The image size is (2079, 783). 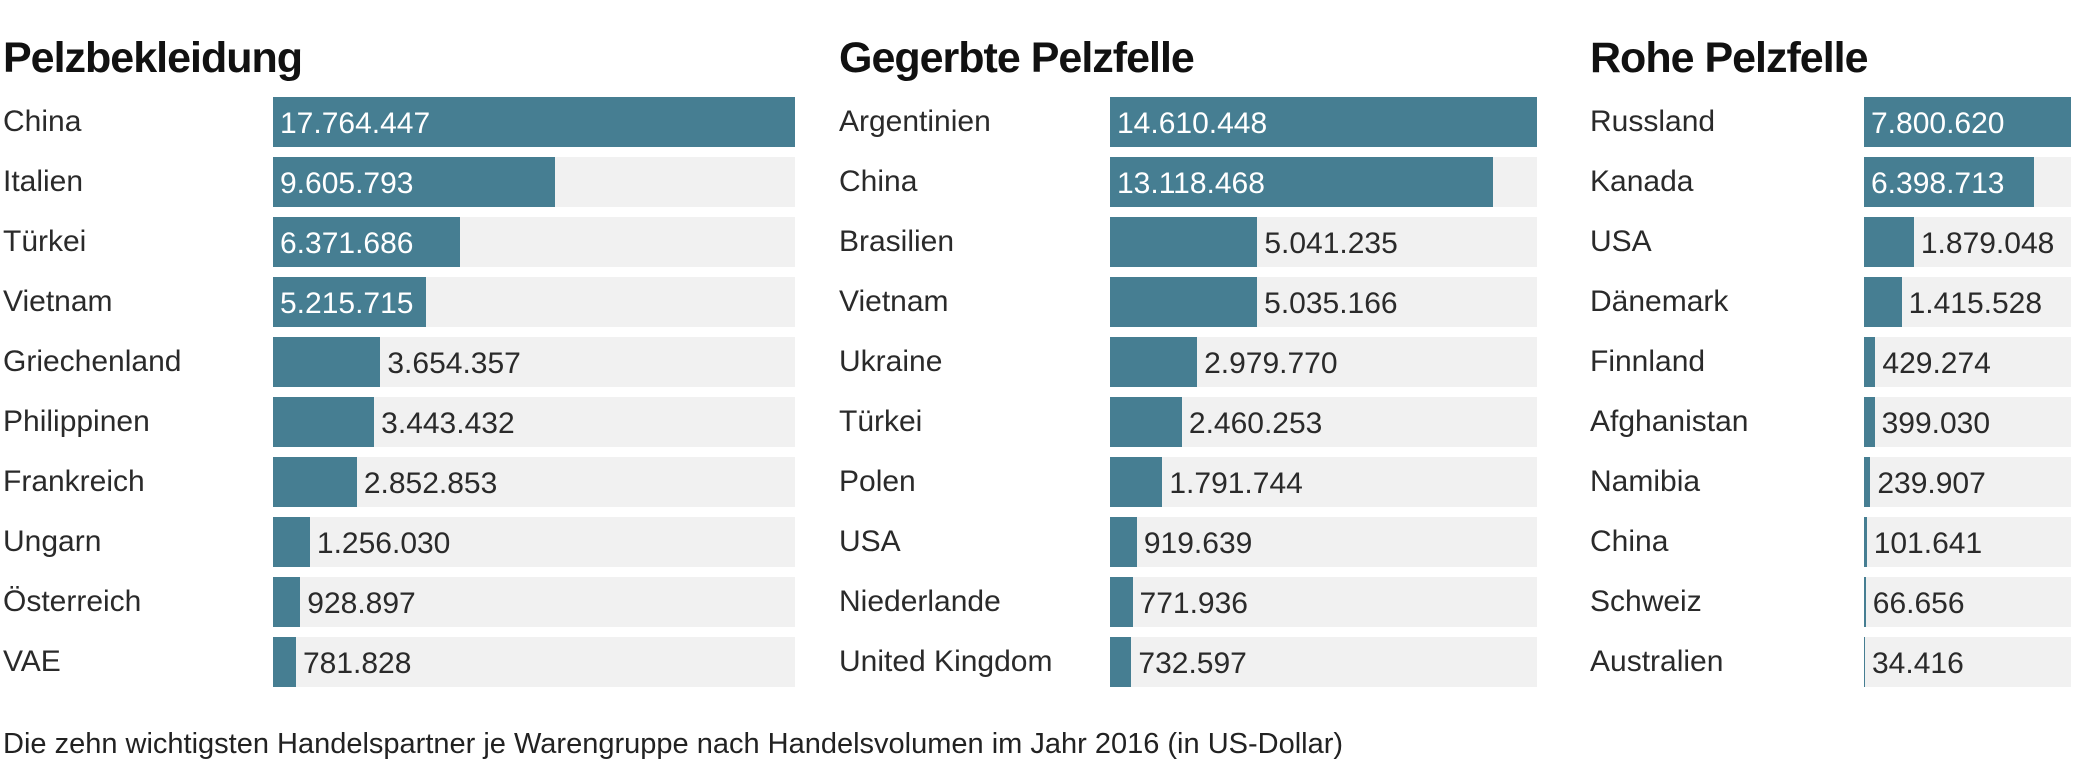 I want to click on bar-track: 239.907, so click(x=1967, y=482).